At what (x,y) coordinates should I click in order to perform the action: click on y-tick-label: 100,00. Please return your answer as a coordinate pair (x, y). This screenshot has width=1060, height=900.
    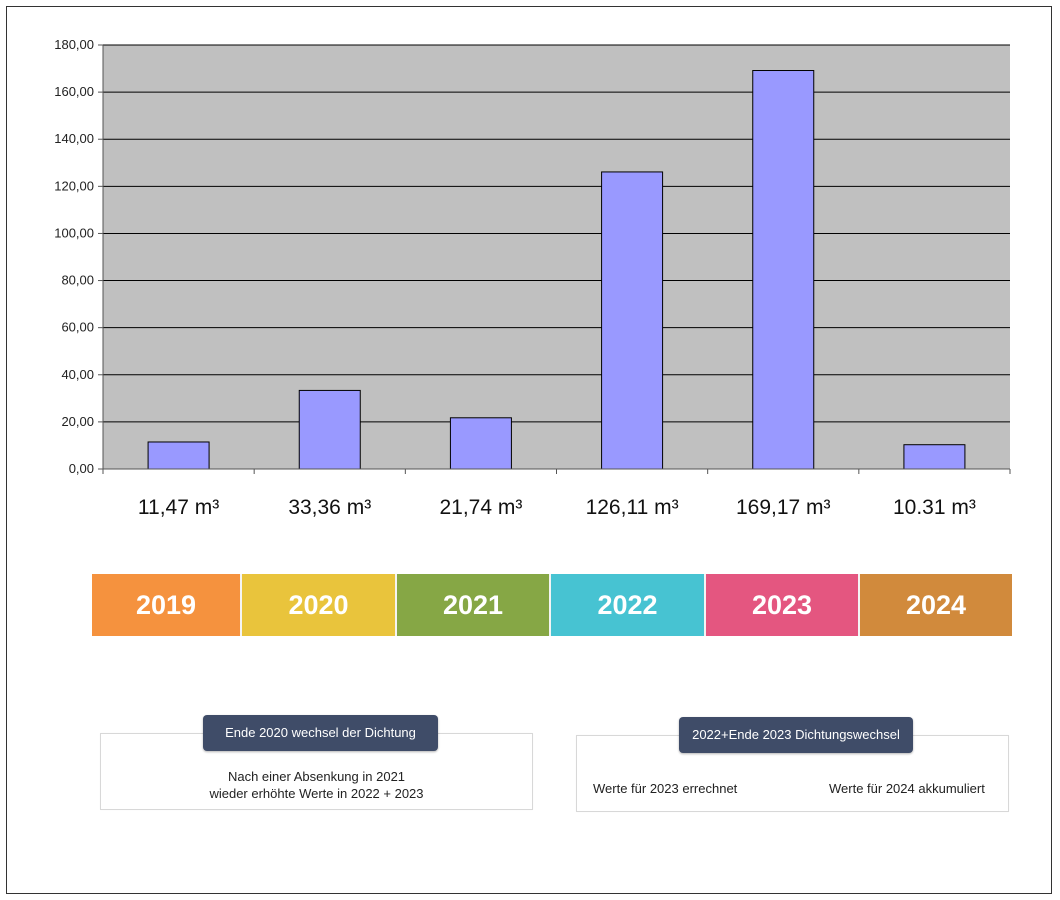
    Looking at the image, I should click on (74, 232).